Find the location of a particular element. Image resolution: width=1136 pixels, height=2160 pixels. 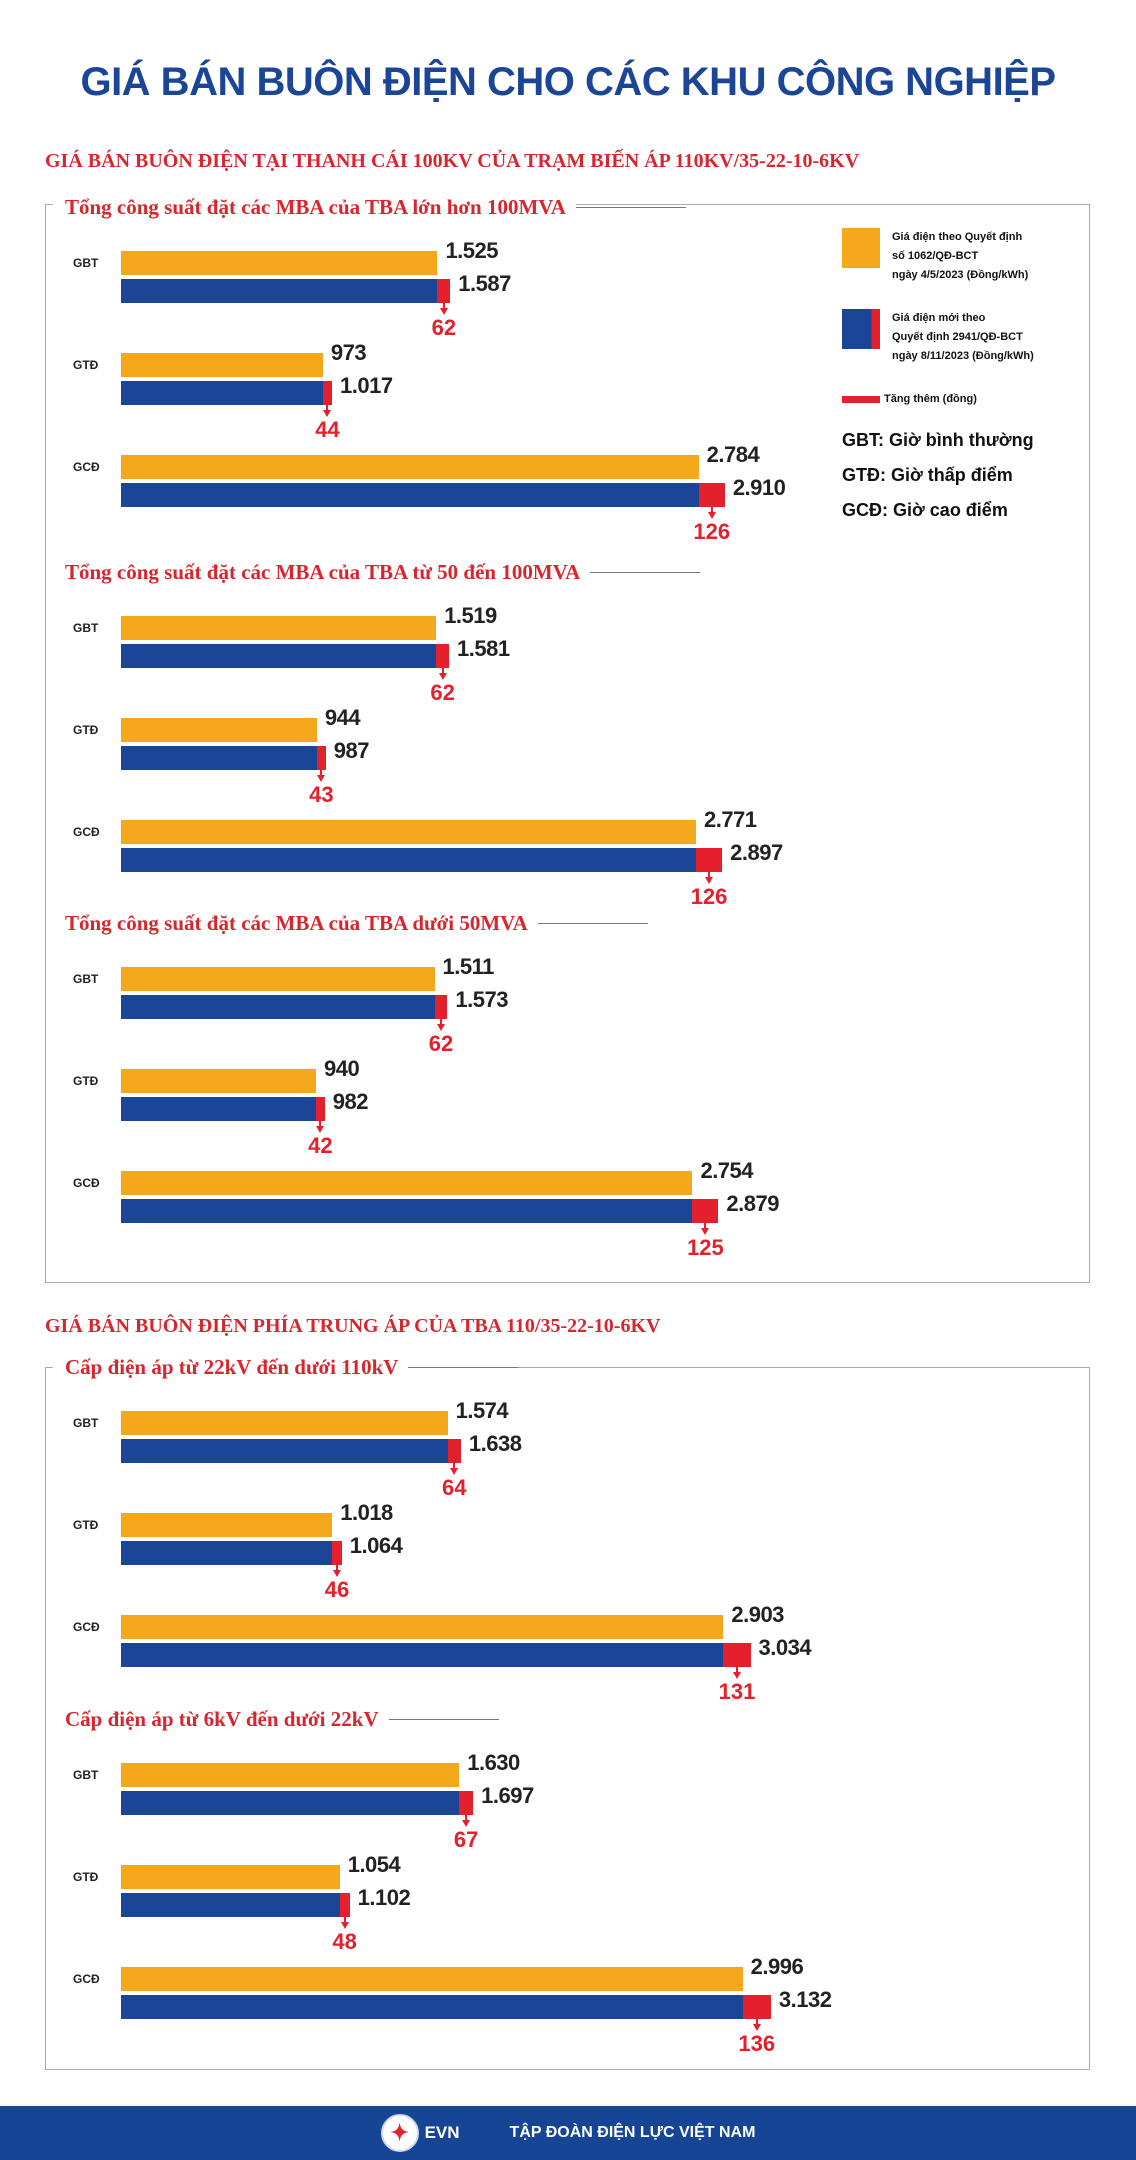

value-old-price: 1.519 is located at coordinates (470, 615).